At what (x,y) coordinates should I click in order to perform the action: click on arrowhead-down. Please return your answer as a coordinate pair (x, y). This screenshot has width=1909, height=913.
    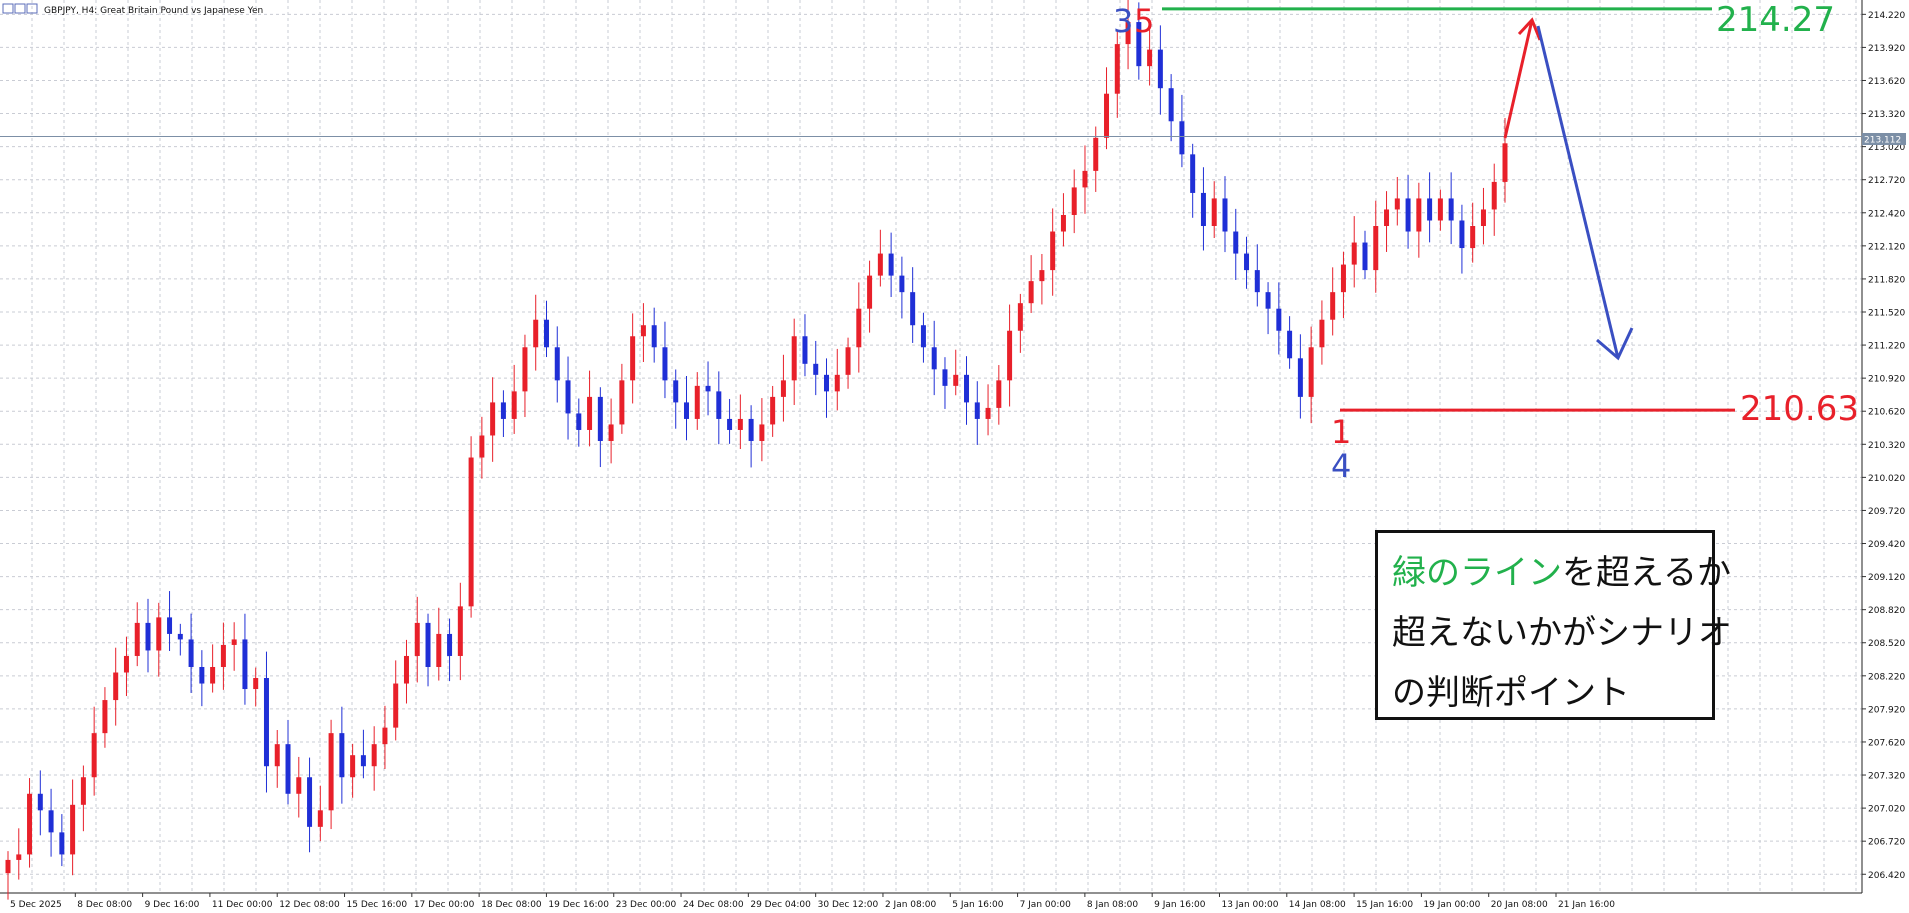
    Looking at the image, I should click on (1615, 344).